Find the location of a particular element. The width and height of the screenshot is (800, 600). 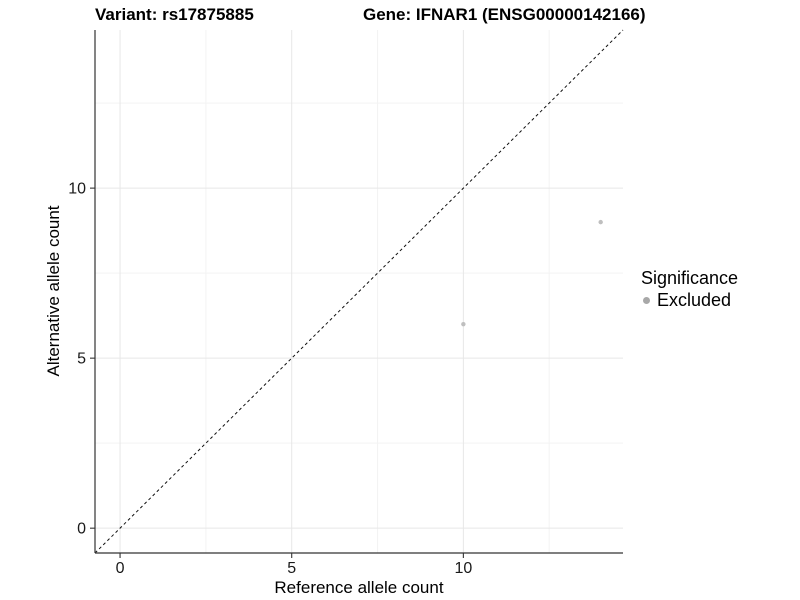

x-tick-label: 5 is located at coordinates (291, 568).